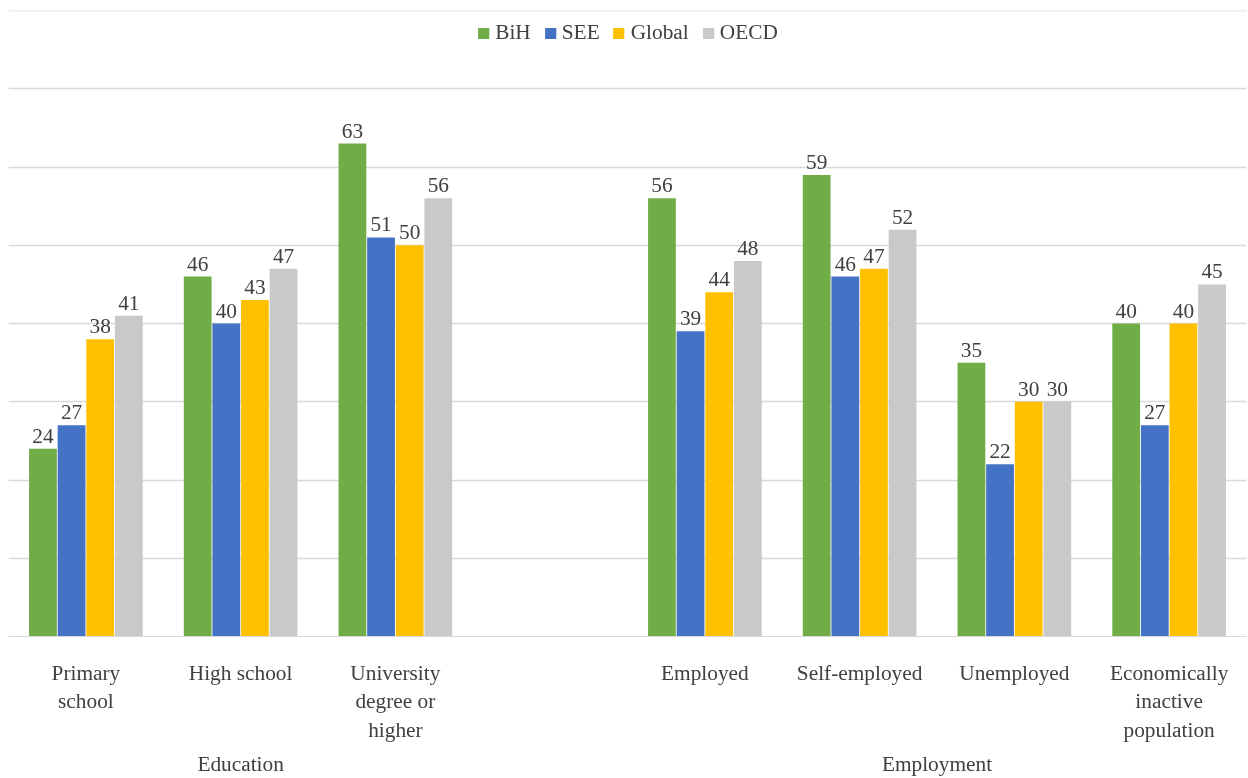 The image size is (1248, 778). Describe the element at coordinates (1212, 271) in the screenshot. I see `data-label: 45` at that location.